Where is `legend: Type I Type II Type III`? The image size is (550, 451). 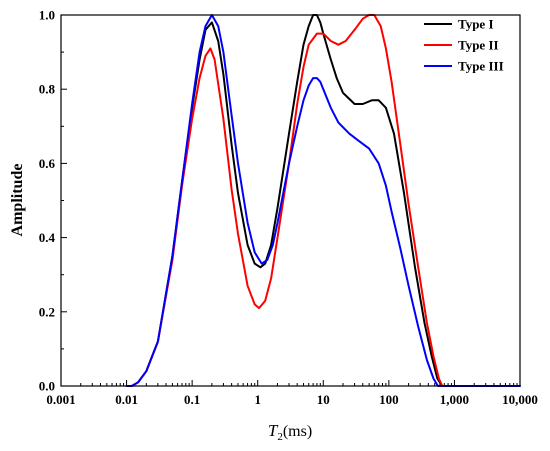
legend: Type I Type II Type III is located at coordinates (464, 45).